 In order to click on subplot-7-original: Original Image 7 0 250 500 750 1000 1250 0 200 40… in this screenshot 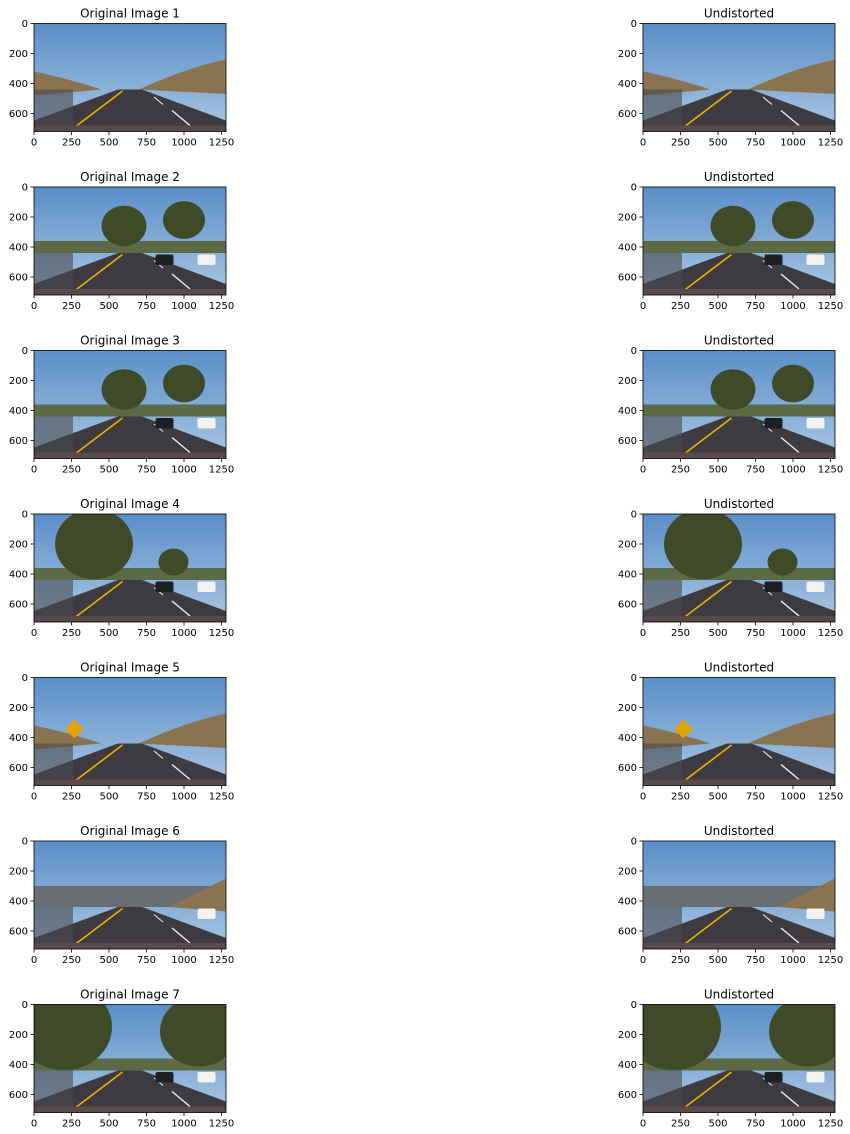, I will do `click(121, 1059)`.